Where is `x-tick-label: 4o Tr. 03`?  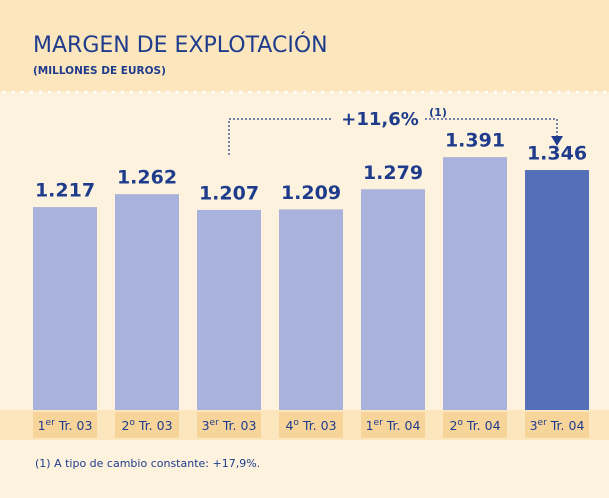
x-tick-label: 4o Tr. 03 is located at coordinates (310, 425).